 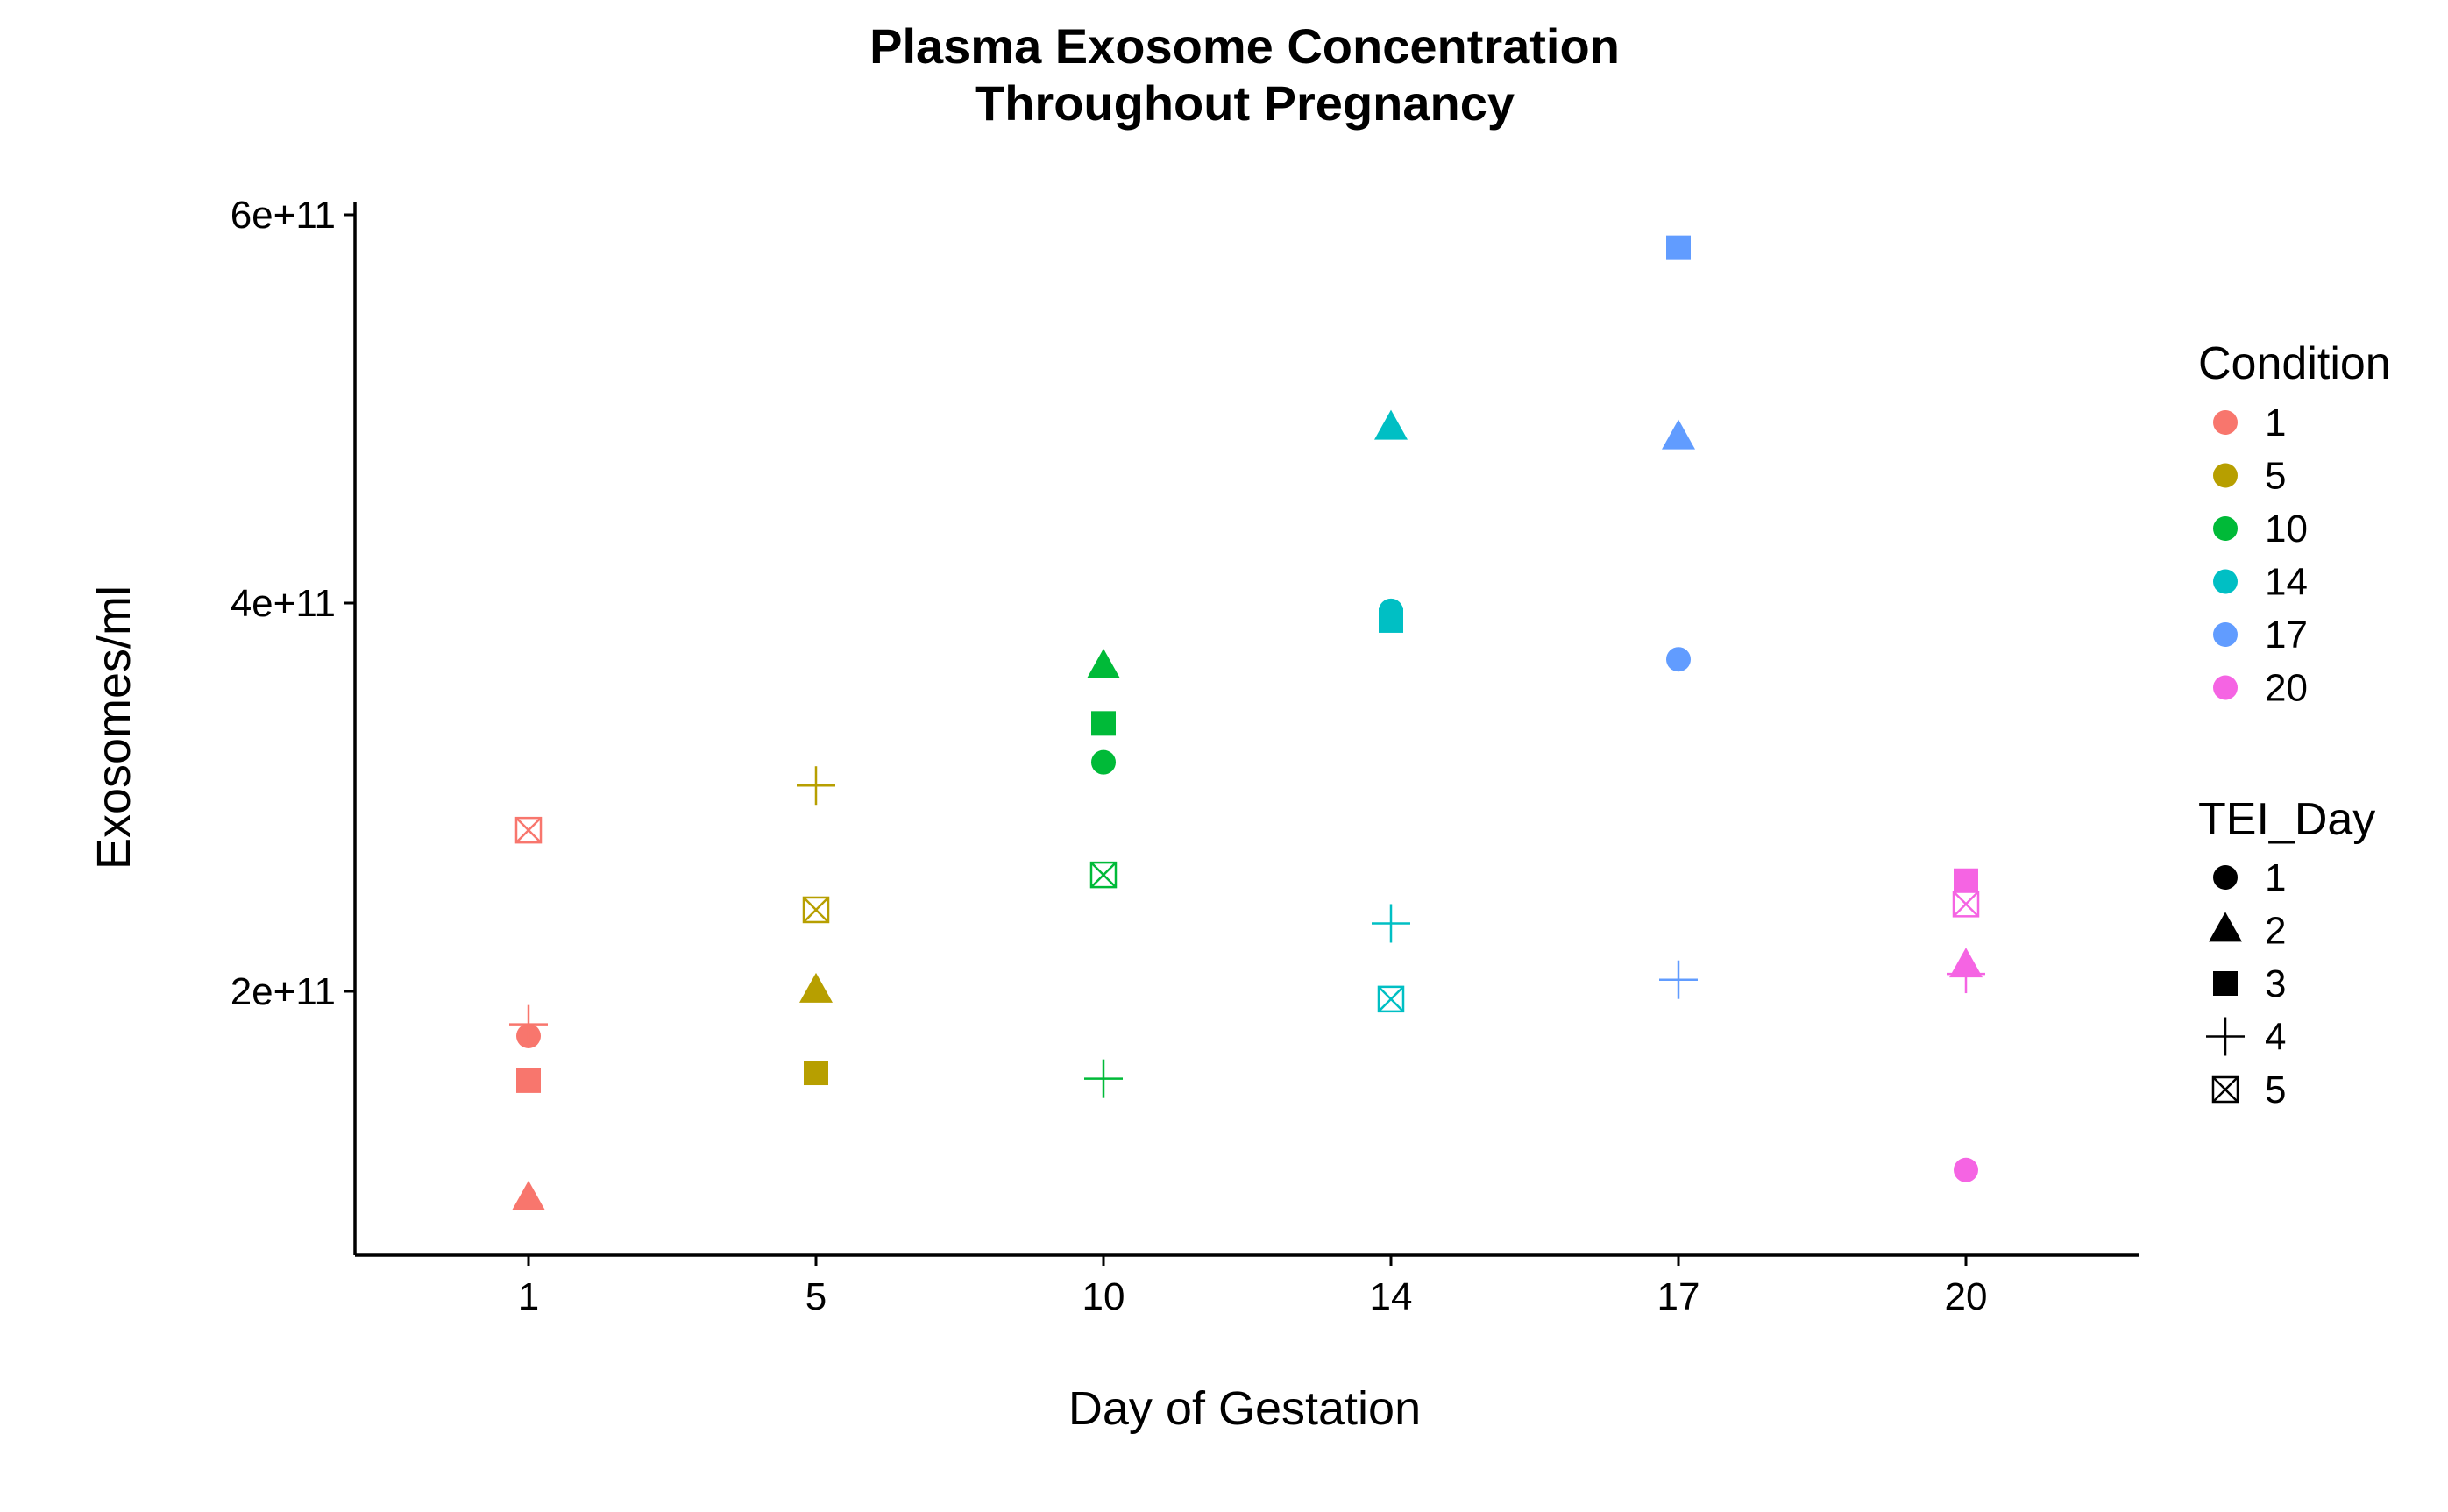 I want to click on legend: Condition 1 5 10 14 17 20 TEI_Day 1 2 3 4 5, so click(x=2294, y=724).